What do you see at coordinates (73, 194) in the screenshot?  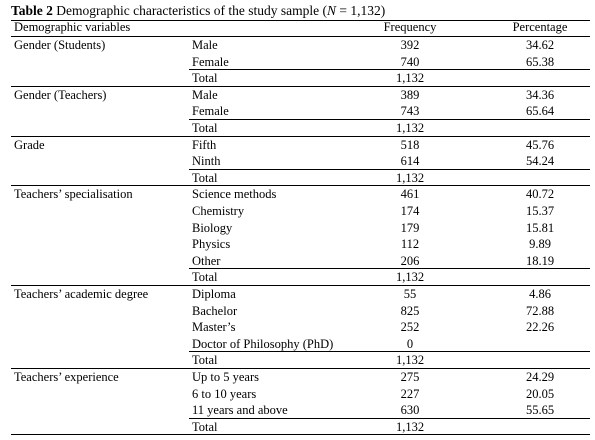 I see `group-name: Teachers’ specialisation` at bounding box center [73, 194].